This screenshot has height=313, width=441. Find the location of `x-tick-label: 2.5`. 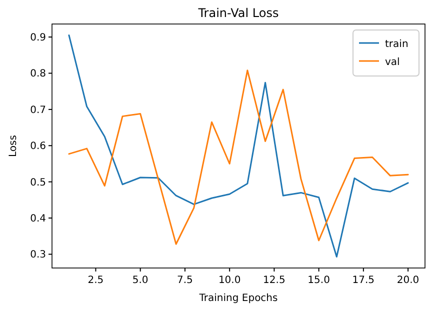

x-tick-label: 2.5 is located at coordinates (96, 280).